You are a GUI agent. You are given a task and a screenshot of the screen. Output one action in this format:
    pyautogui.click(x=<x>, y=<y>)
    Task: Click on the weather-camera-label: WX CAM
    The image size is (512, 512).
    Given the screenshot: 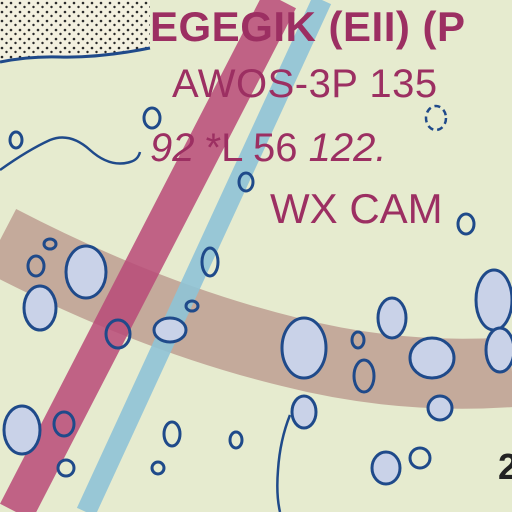 What is the action you would take?
    pyautogui.click(x=356, y=208)
    